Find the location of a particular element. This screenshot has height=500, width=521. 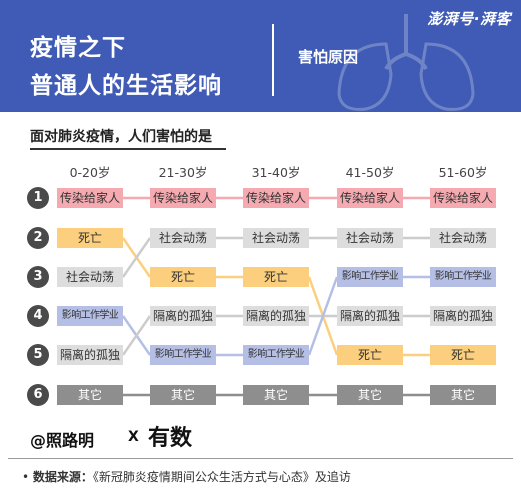

rank-badge: 2 is located at coordinates (38, 238).